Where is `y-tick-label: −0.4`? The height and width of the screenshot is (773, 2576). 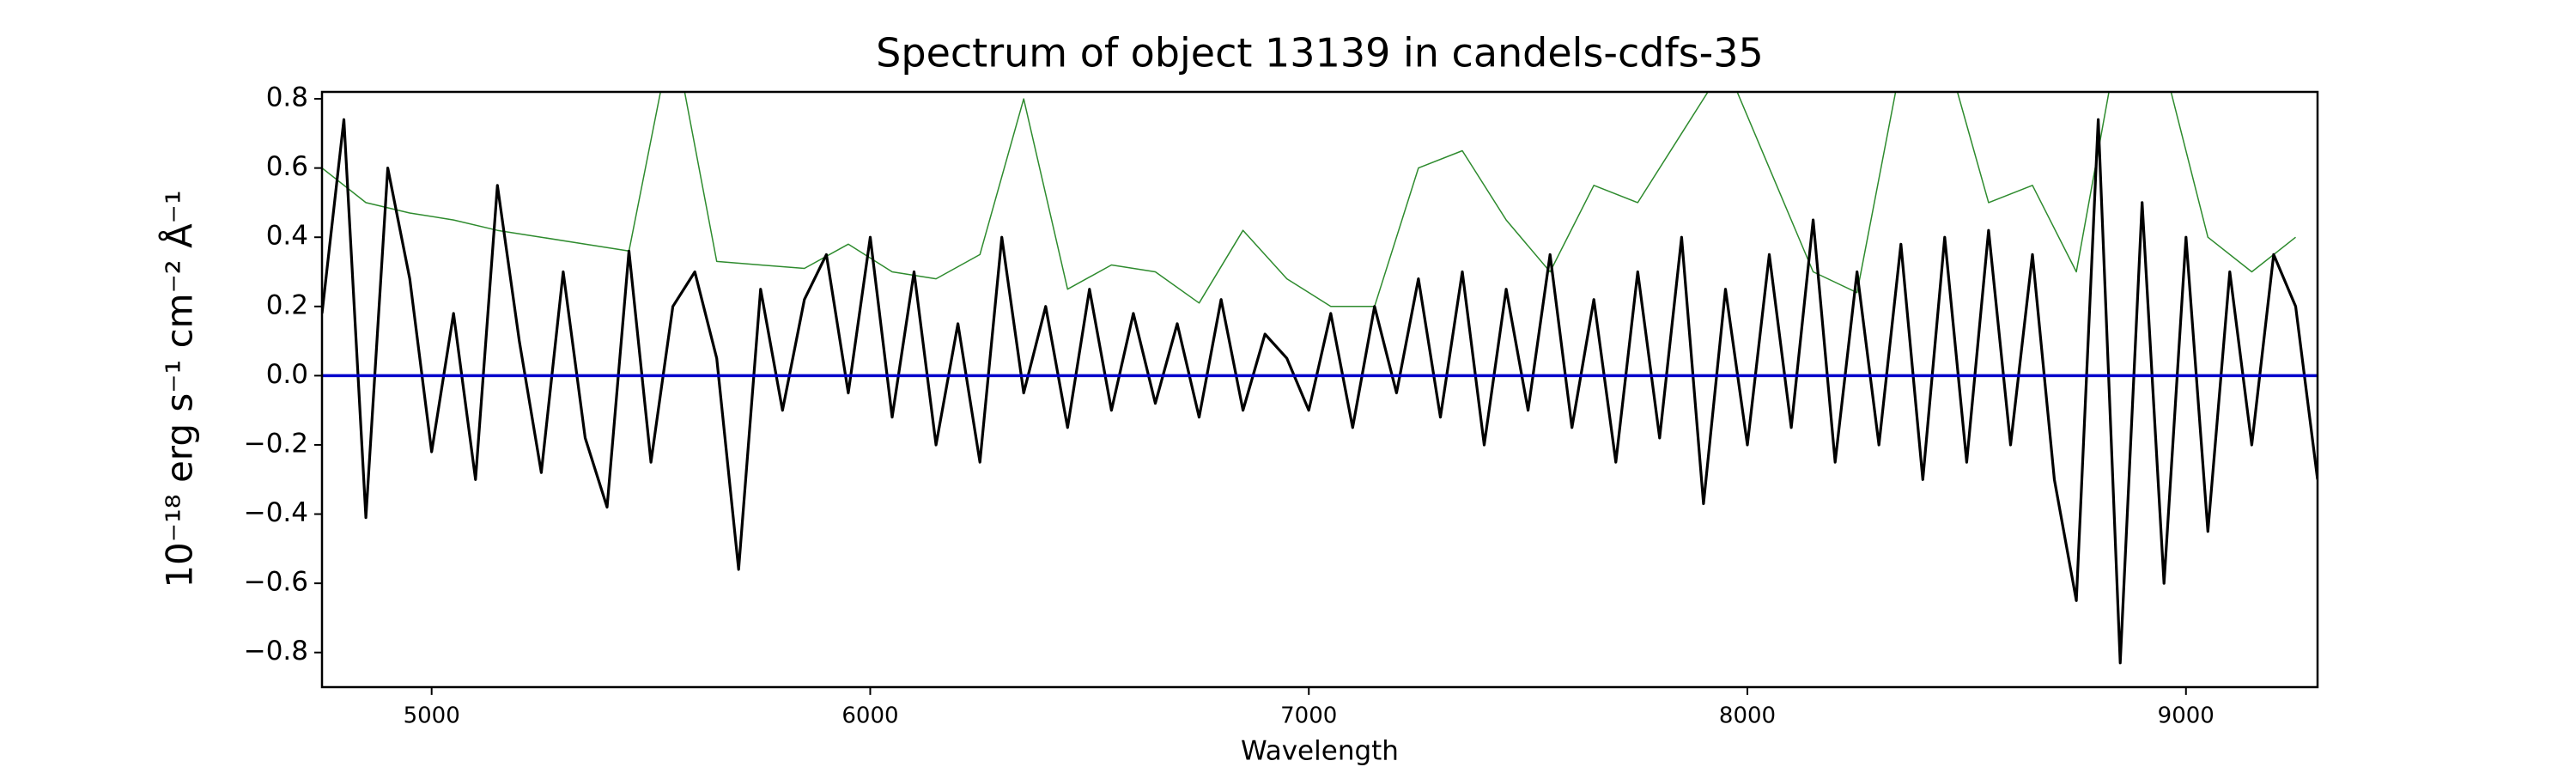
y-tick-label: −0.4 is located at coordinates (276, 512).